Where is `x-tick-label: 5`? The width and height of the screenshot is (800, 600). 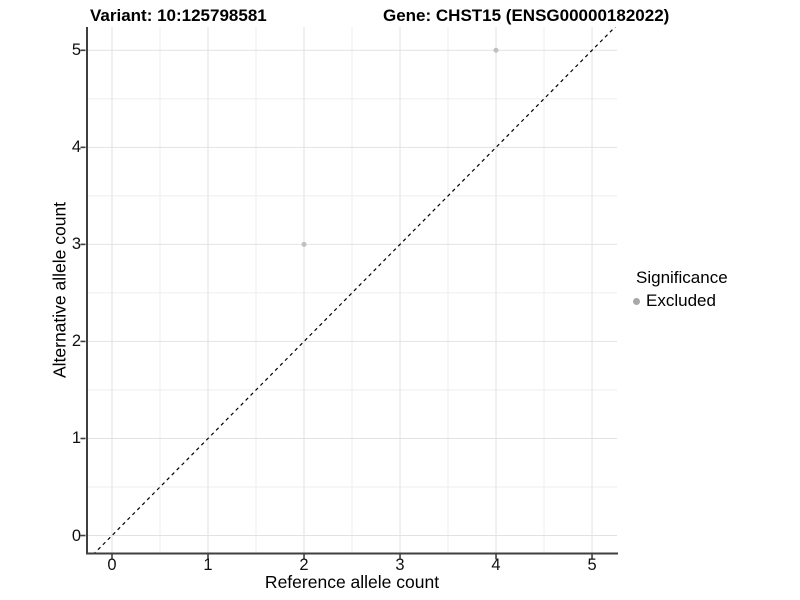 x-tick-label: 5 is located at coordinates (592, 565).